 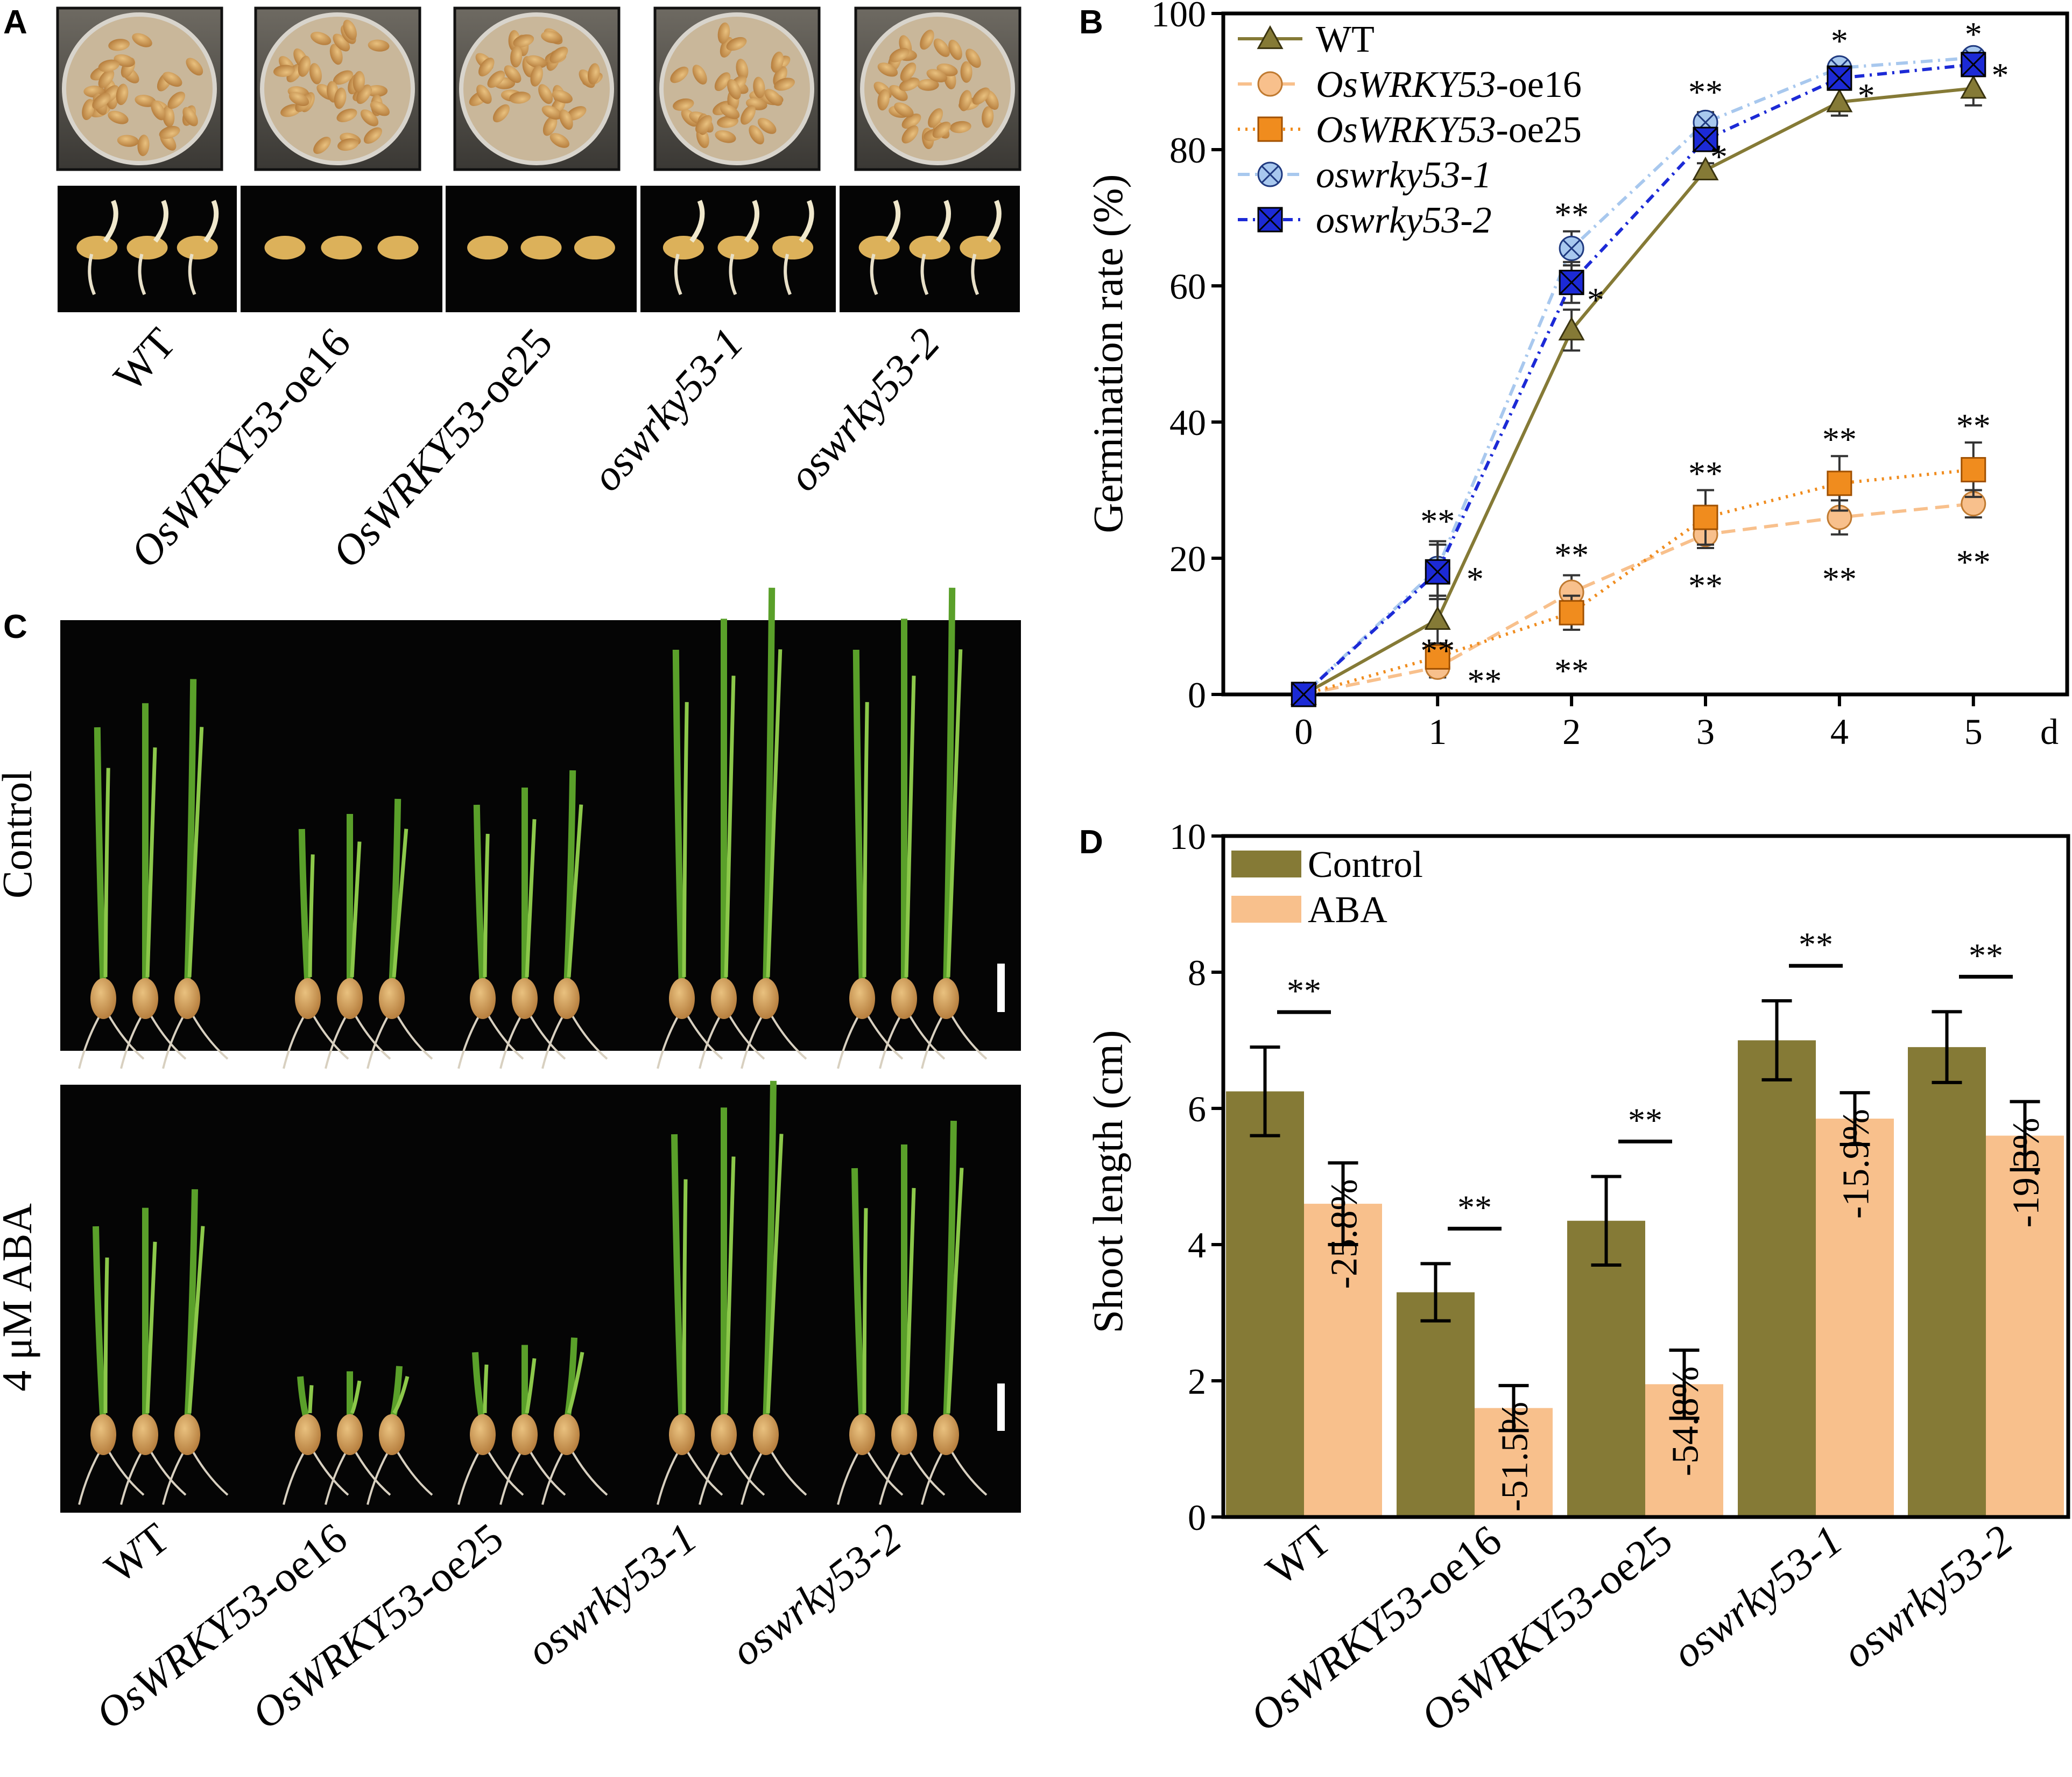 I want to click on legend-swatch, so click(x=1266, y=909).